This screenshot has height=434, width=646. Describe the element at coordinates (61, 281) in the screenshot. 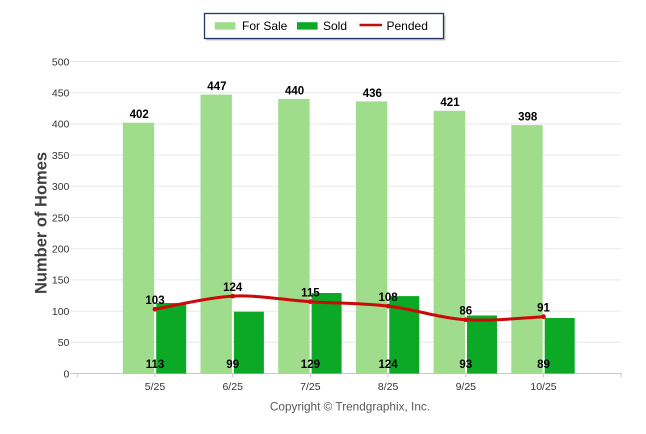

I see `svg-text: 150` at that location.